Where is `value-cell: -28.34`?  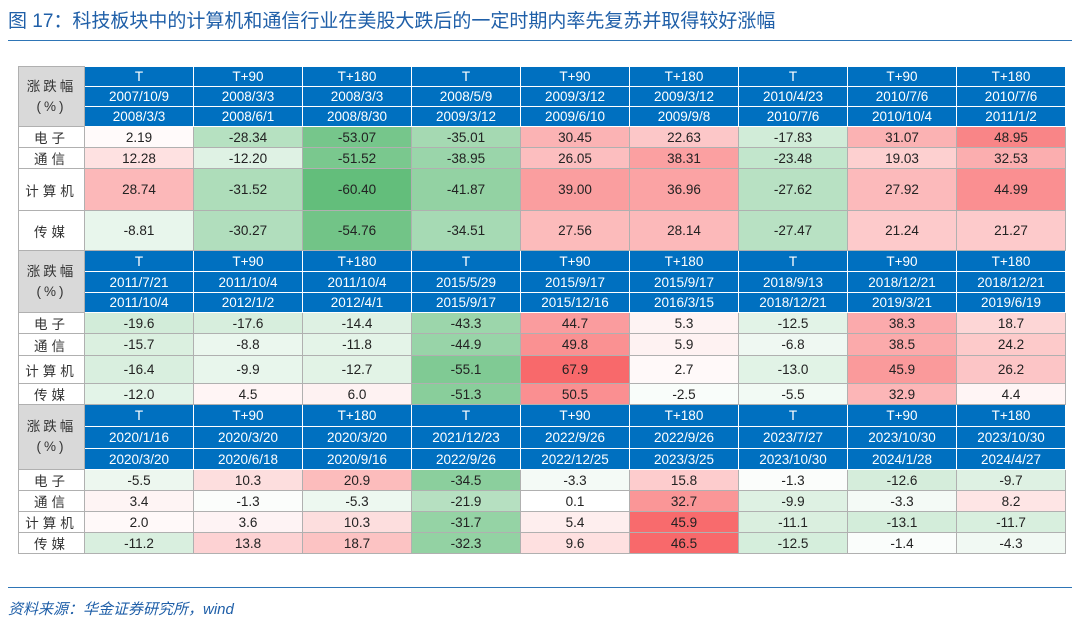 value-cell: -28.34 is located at coordinates (248, 137).